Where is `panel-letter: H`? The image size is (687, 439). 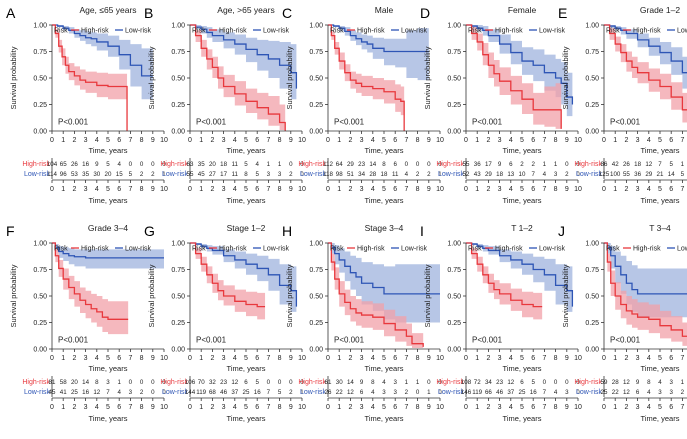
panel-letter: H is located at coordinates (287, 231).